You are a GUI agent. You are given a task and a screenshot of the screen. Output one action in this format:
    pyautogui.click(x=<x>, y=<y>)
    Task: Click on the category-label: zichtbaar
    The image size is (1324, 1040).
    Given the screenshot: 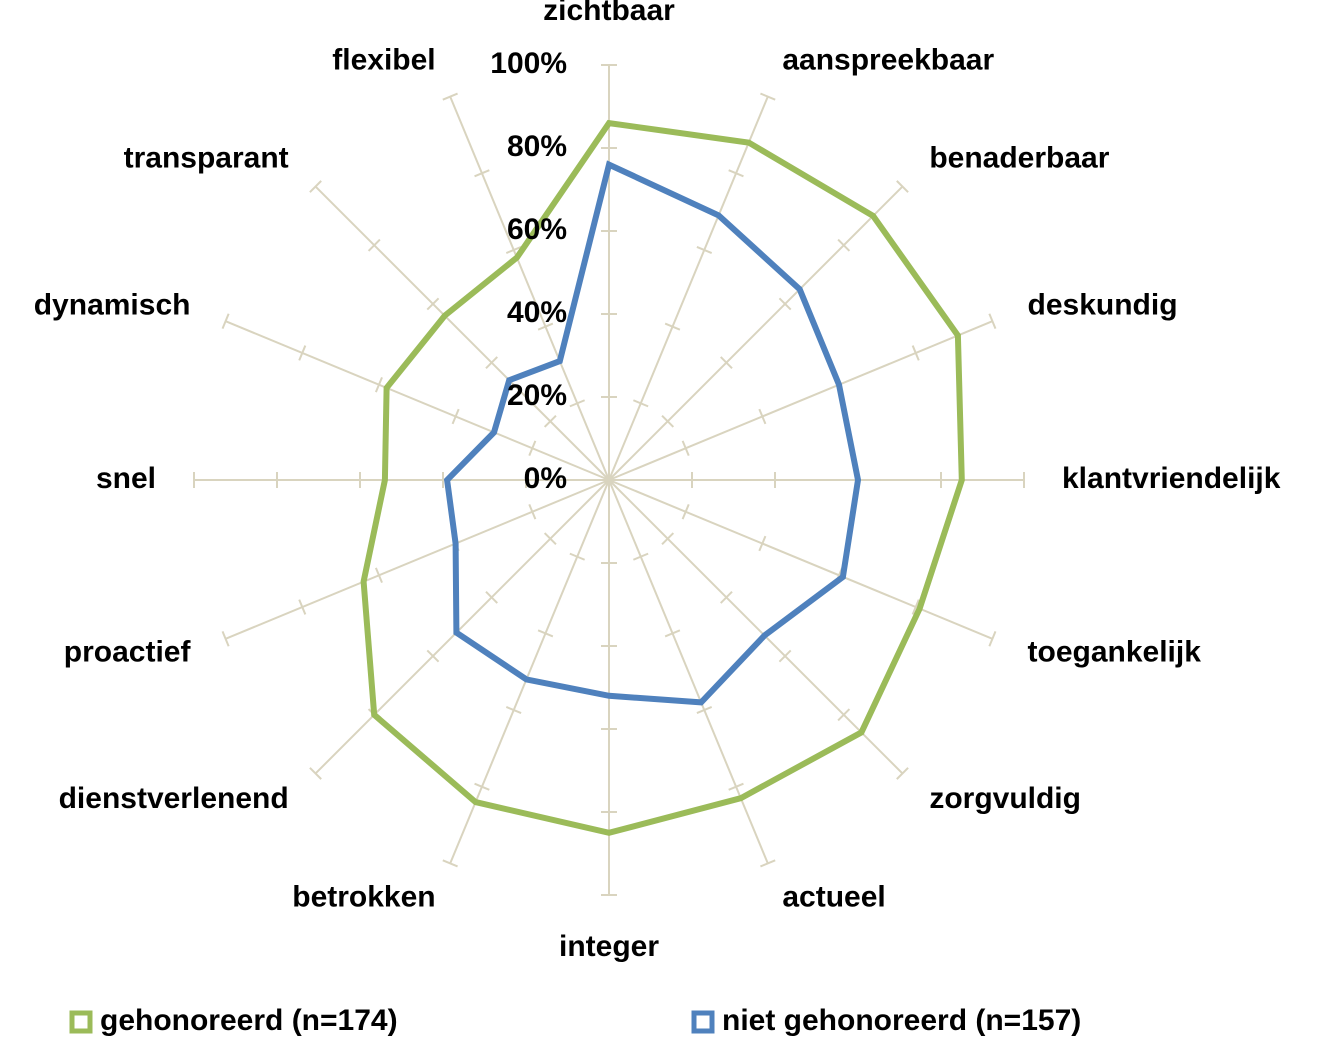 What is the action you would take?
    pyautogui.click(x=609, y=13)
    